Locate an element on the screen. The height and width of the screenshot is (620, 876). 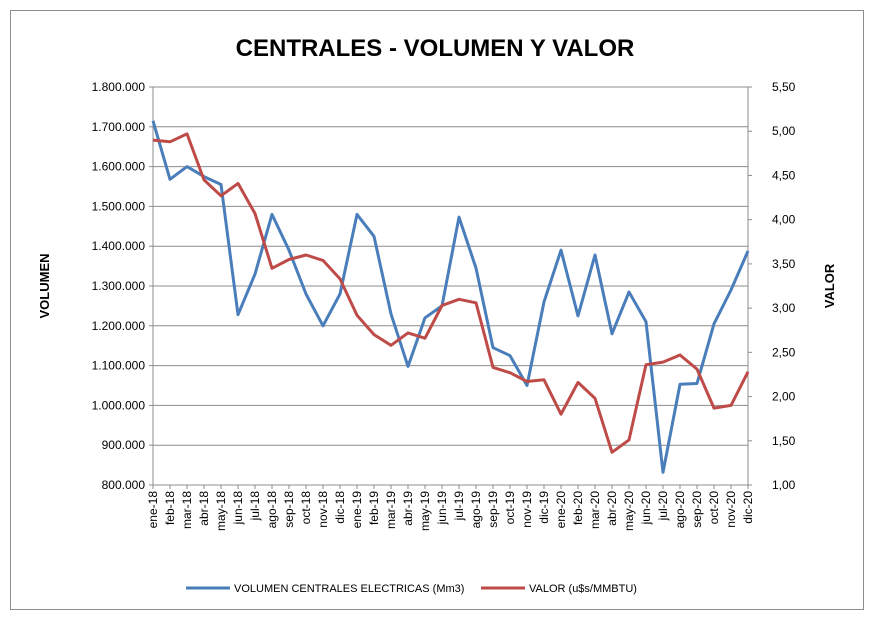
x-tick-label: jun-20 is located at coordinates (646, 508).